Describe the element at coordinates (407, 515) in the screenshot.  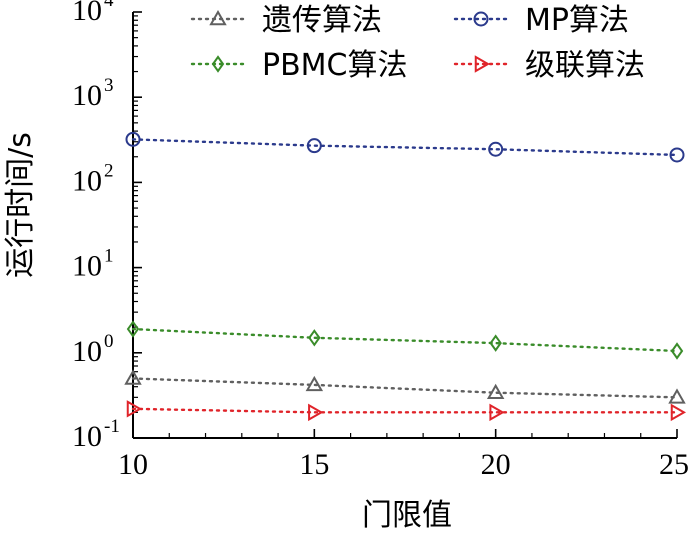
I see `x-axis-title: 门限值` at that location.